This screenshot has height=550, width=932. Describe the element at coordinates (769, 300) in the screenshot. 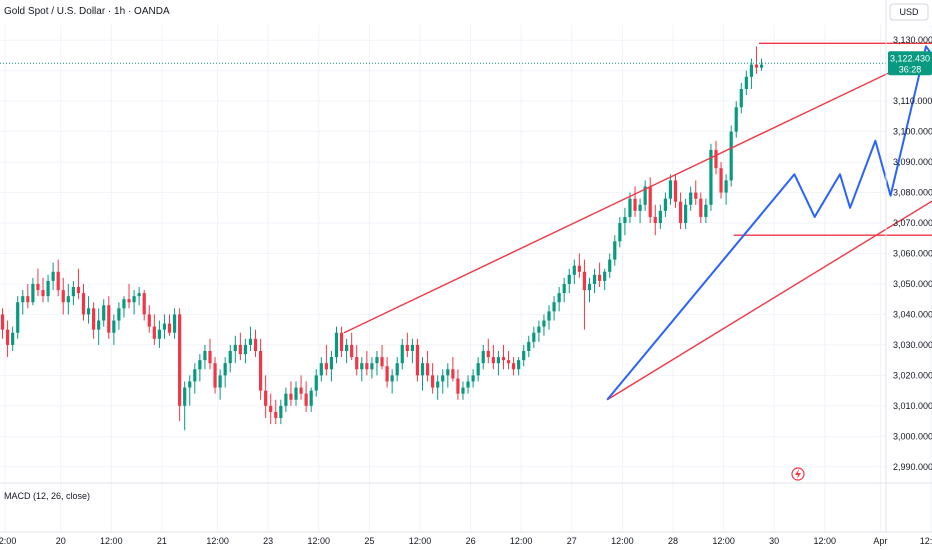

I see `lower-trendline-line` at that location.